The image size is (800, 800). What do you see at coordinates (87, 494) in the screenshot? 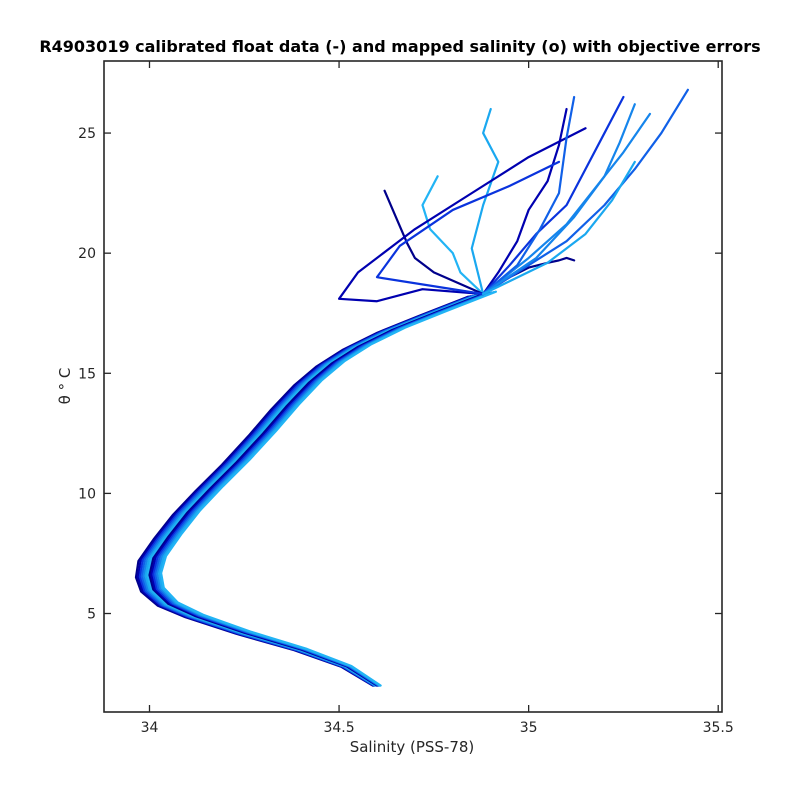
I see `y-tick-label: 10` at bounding box center [87, 494].